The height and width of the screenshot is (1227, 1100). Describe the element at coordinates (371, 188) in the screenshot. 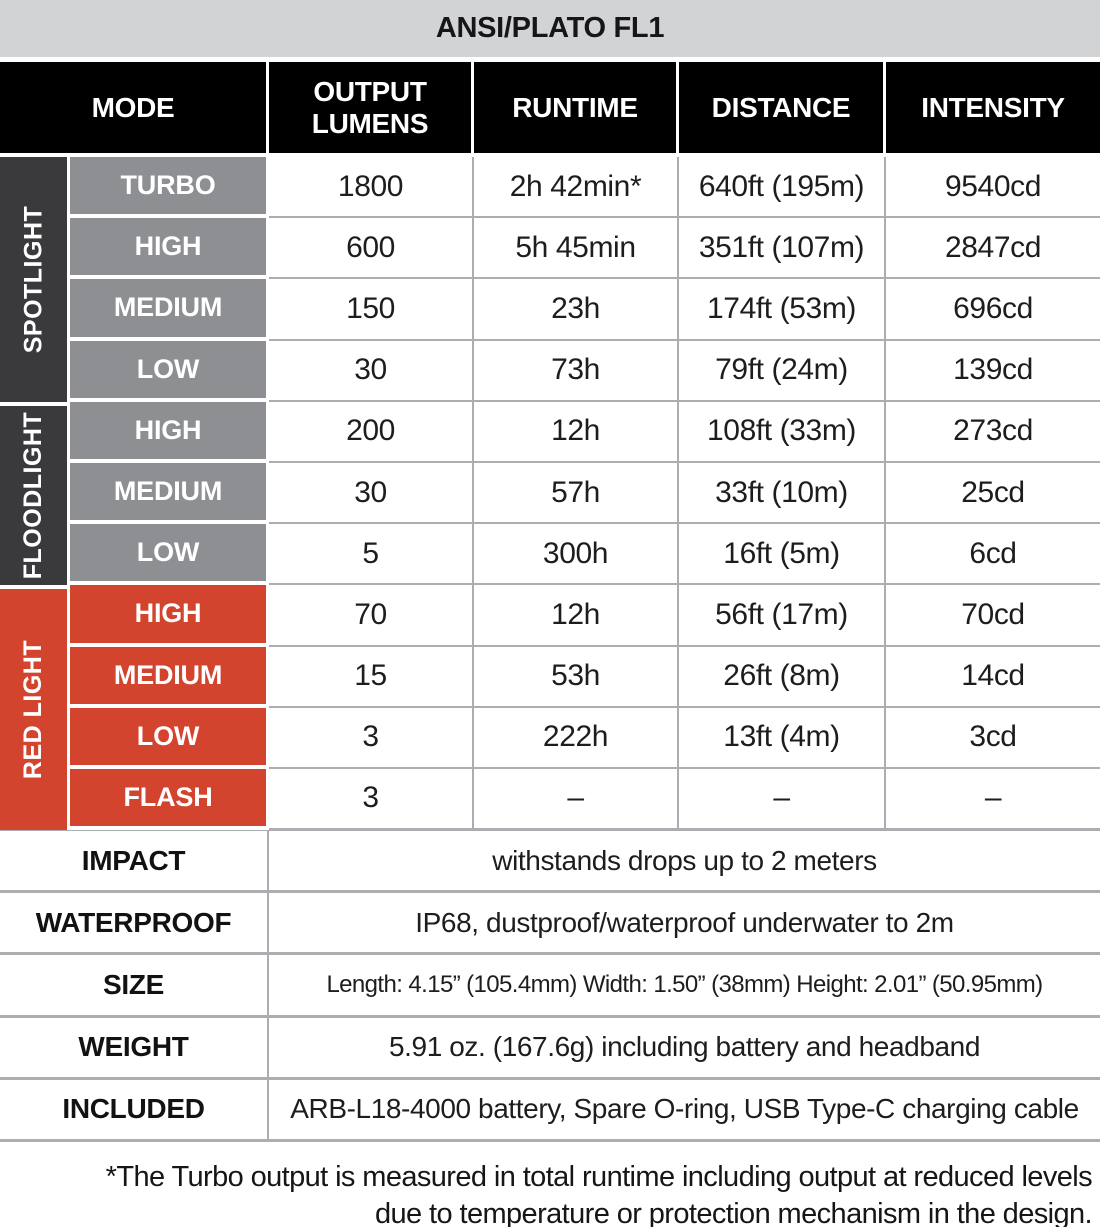

I see `output-lumens-cell: 1800` at that location.